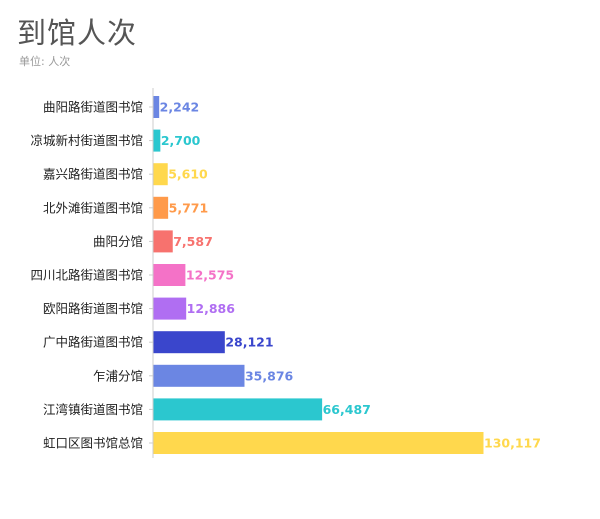  Describe the element at coordinates (347, 409) in the screenshot. I see `value-label: 66,487` at that location.